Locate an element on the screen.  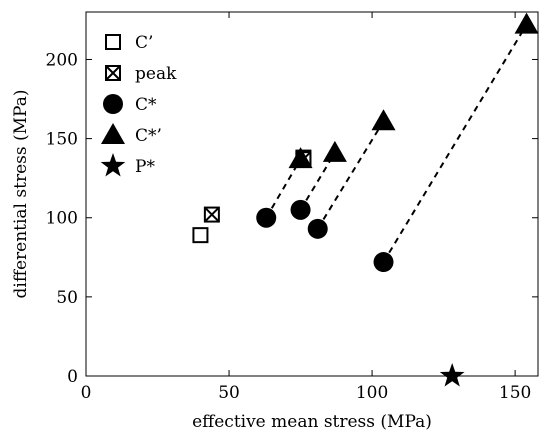
x-tick-label: 0 is located at coordinates (86, 393).